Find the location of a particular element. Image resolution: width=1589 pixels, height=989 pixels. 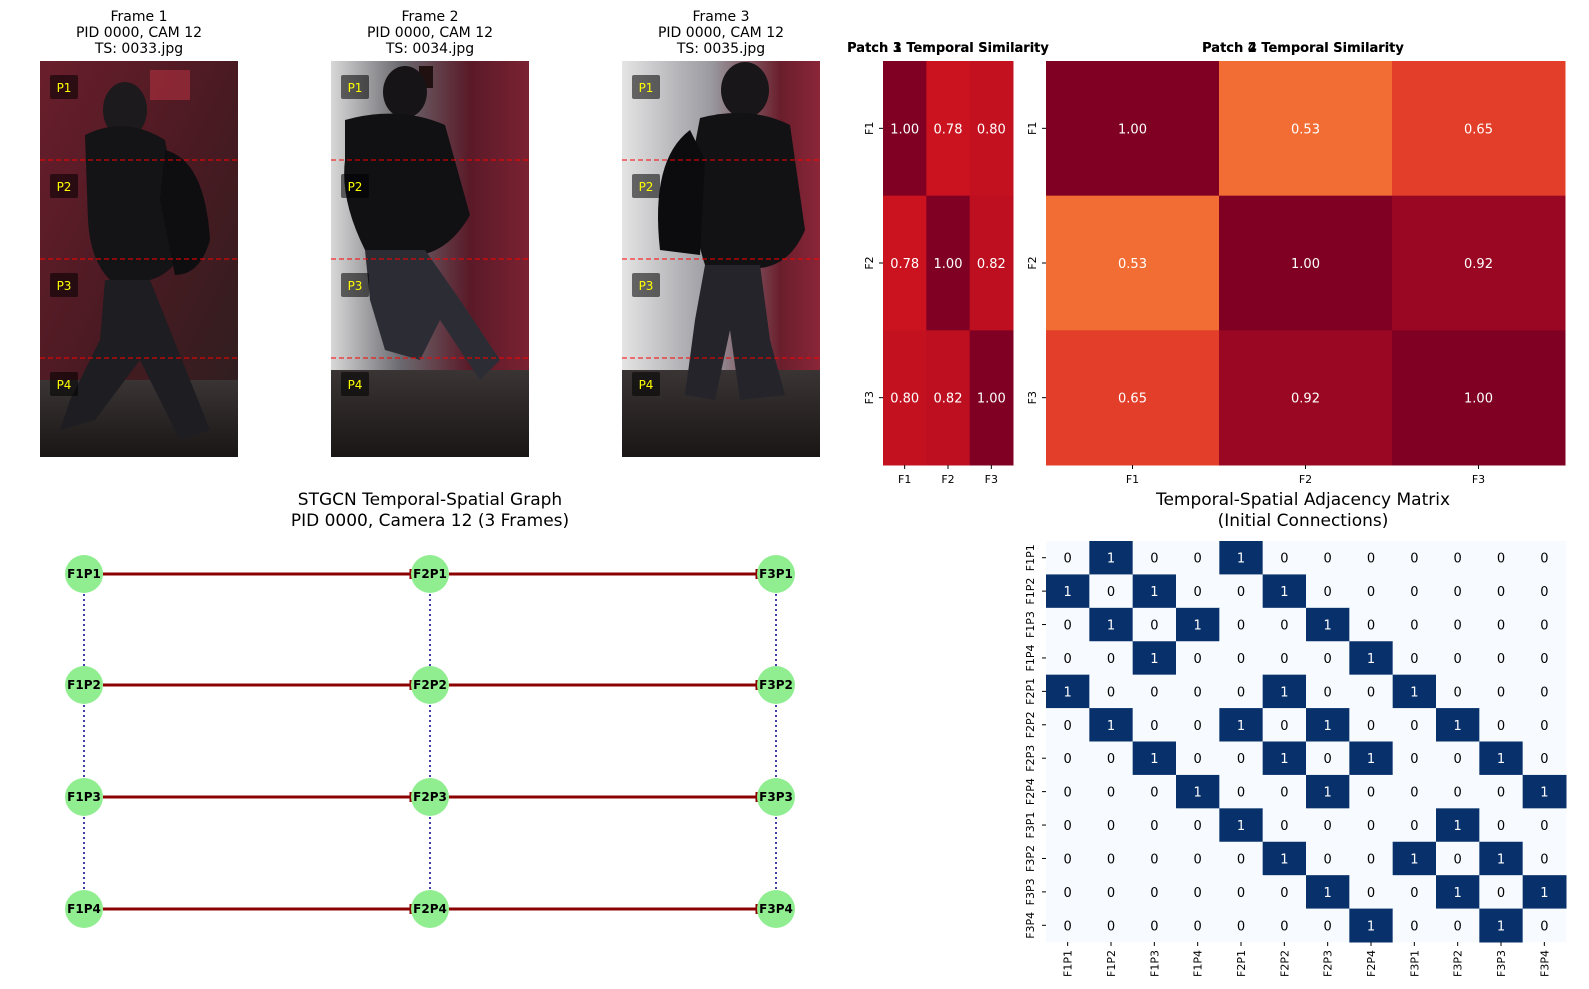

heatmap-cell-label: 0.92 is located at coordinates (1305, 399).